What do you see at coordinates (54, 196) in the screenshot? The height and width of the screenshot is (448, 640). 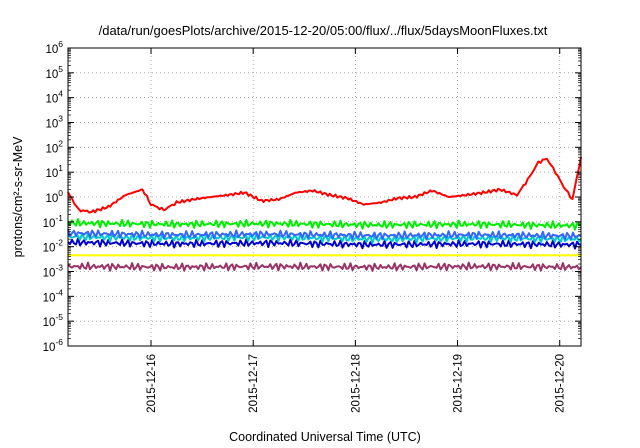 I see `y-tick-label: 10⁰` at bounding box center [54, 196].